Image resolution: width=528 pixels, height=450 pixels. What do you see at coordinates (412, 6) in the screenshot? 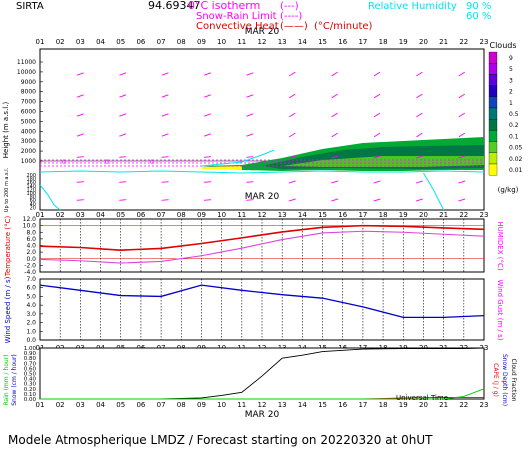
I see `legend-rh: Relative Humidity` at bounding box center [412, 6].